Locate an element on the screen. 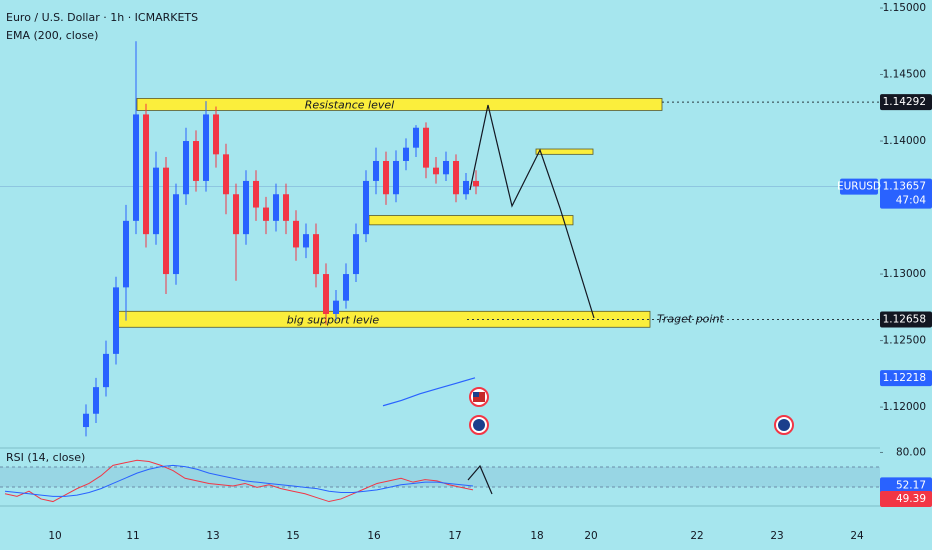 The height and width of the screenshot is (550, 932). rsi-projection is located at coordinates (480, 479).